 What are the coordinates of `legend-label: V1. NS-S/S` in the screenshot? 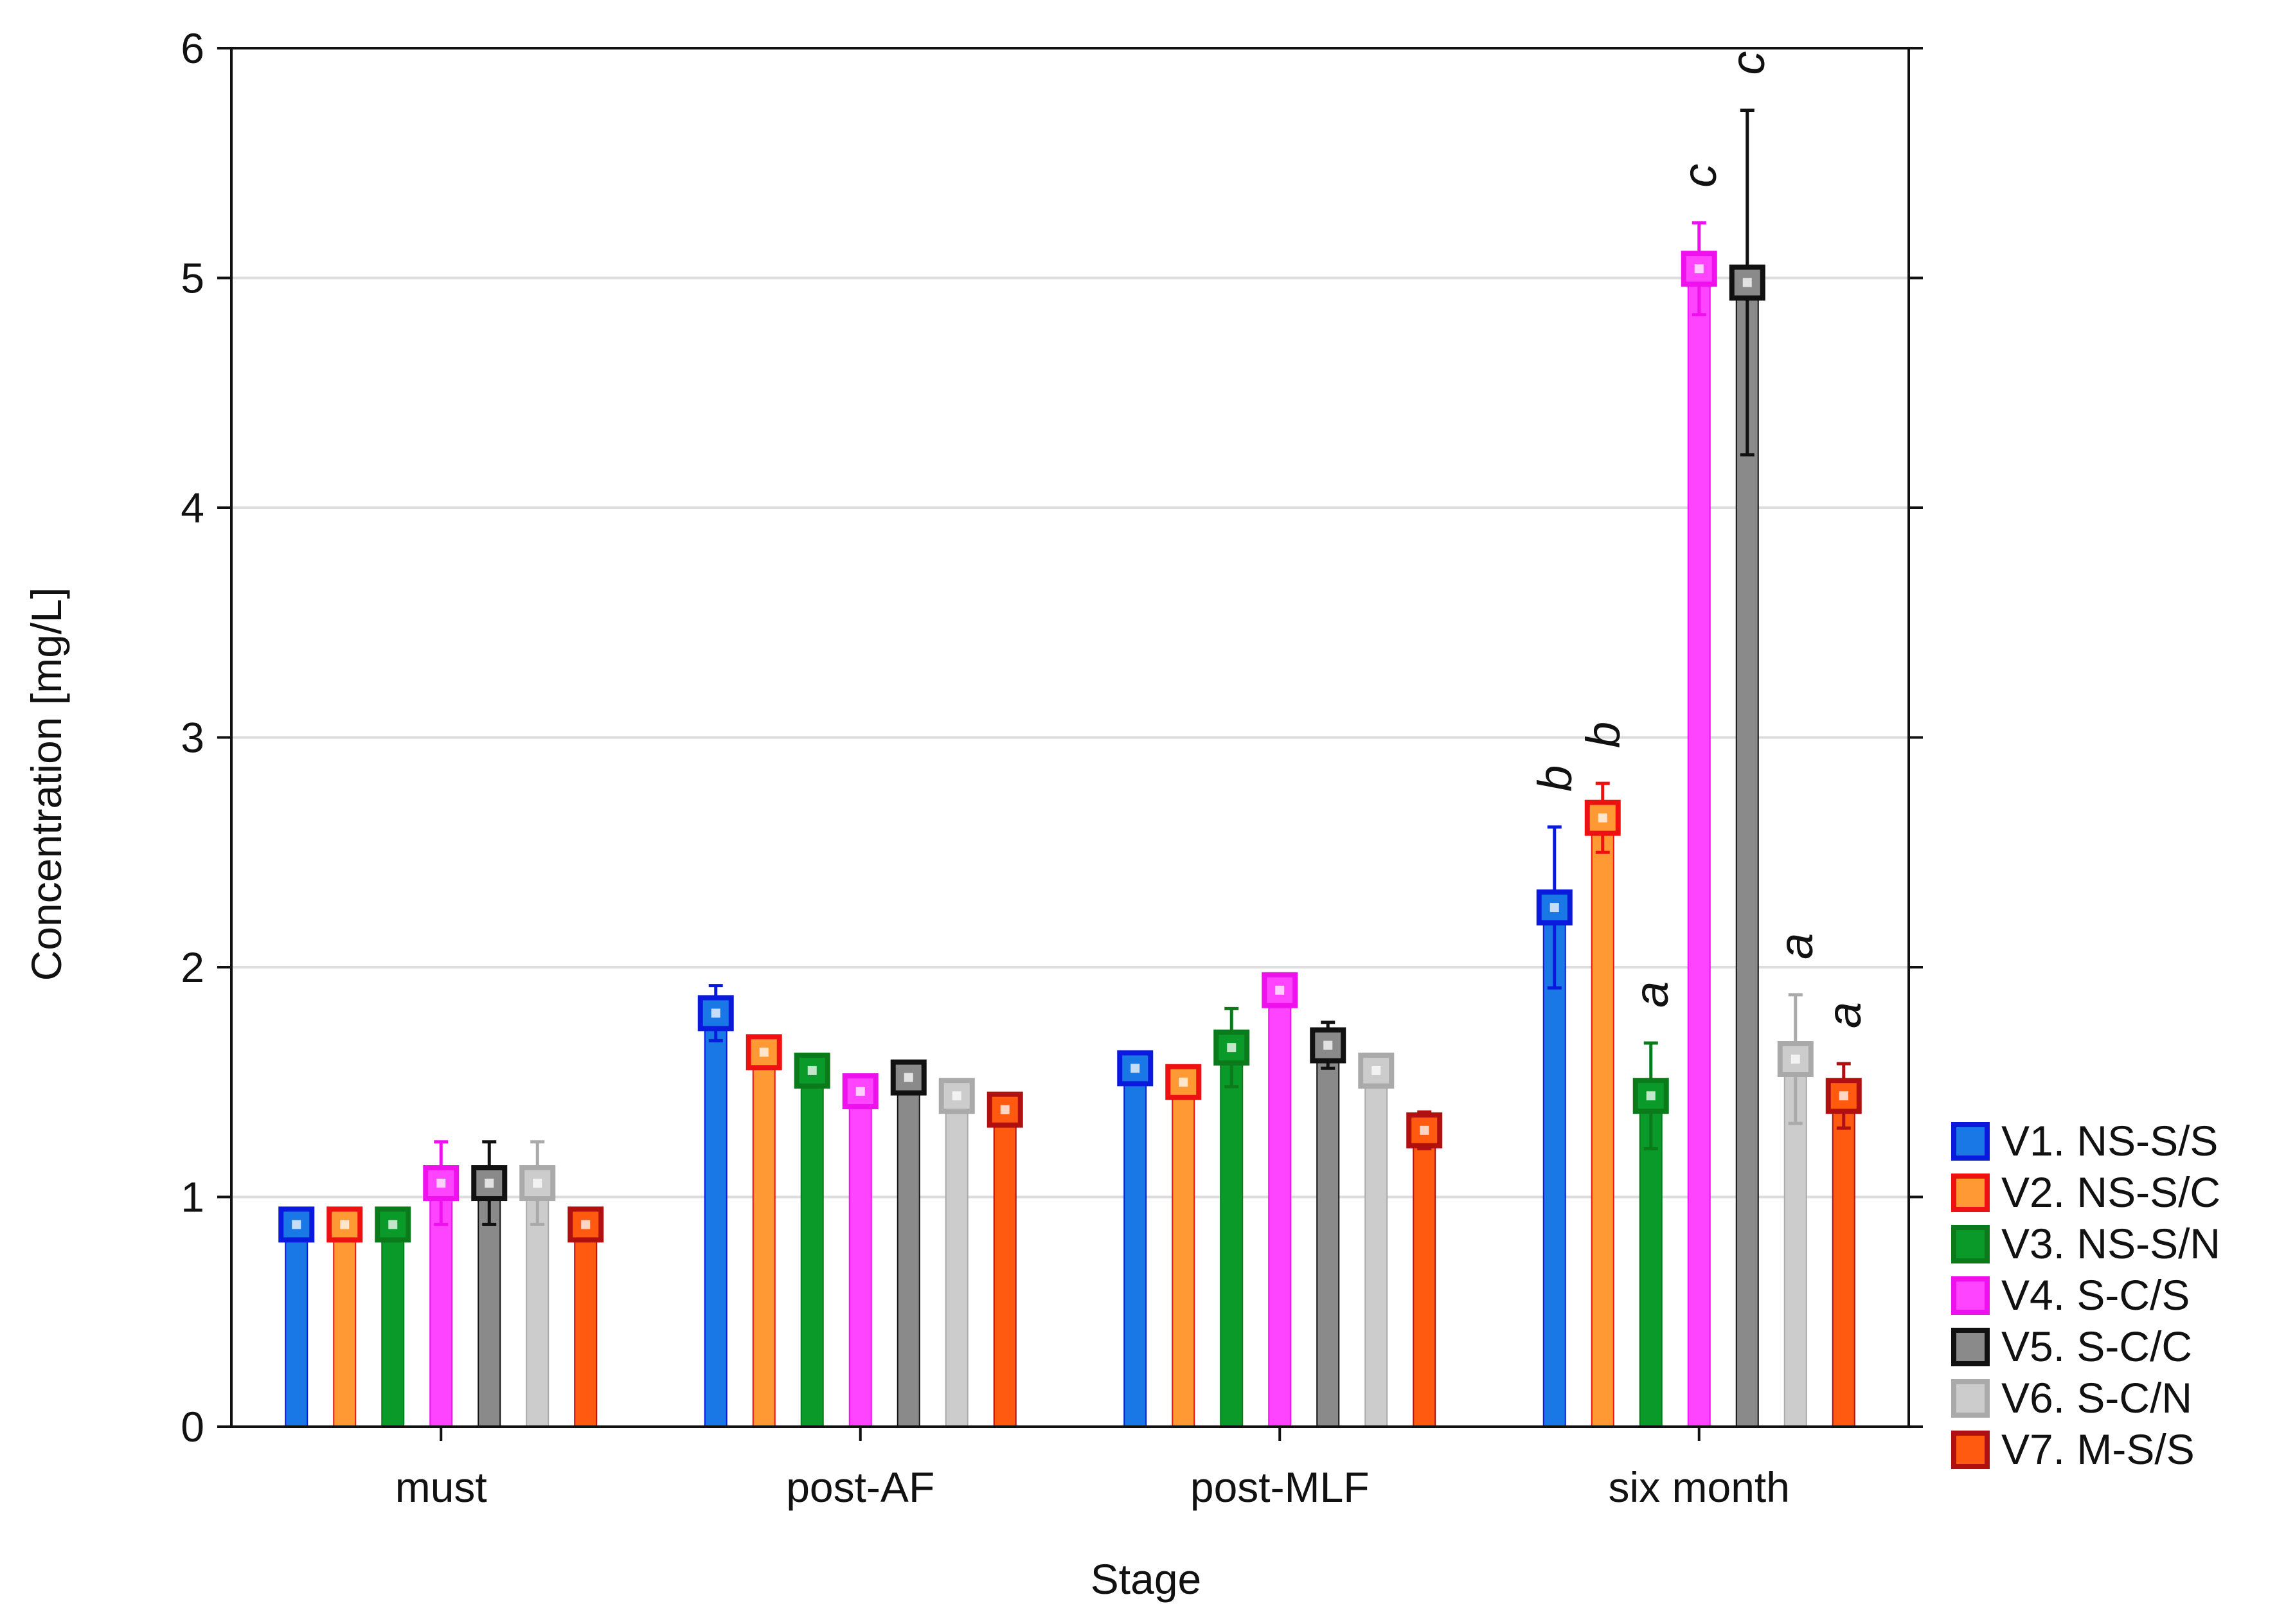 It's located at (2109, 1140).